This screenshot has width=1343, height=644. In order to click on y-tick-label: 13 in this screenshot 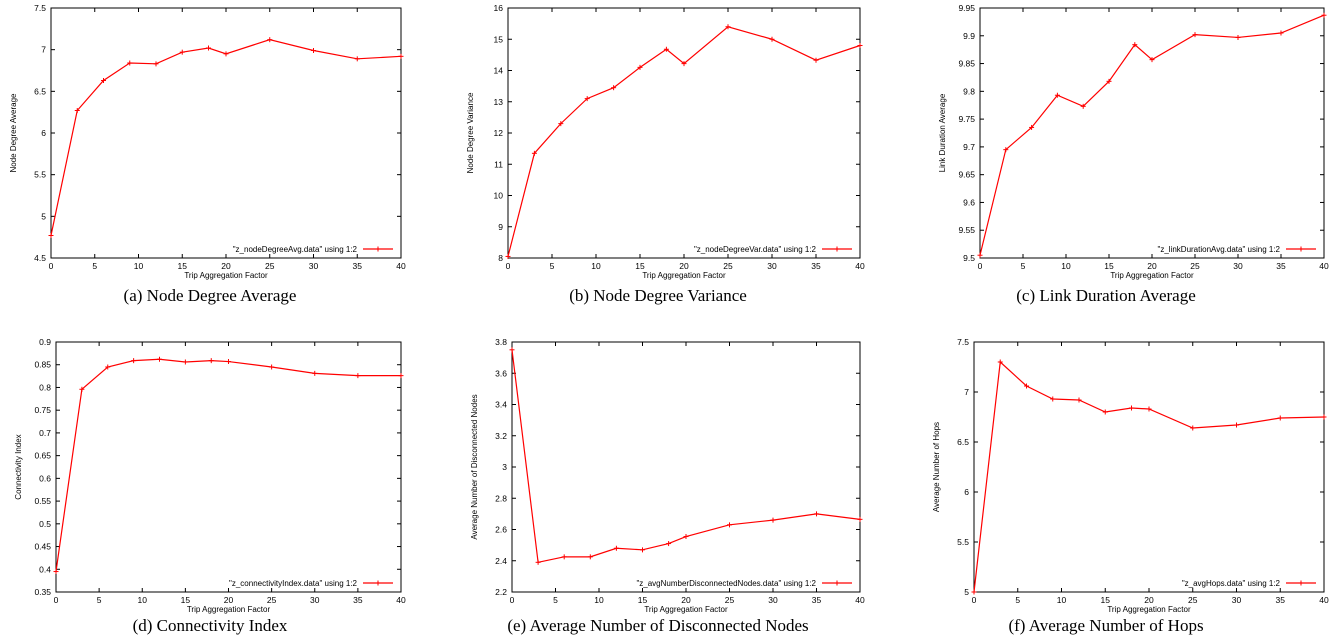, I will do `click(499, 102)`.